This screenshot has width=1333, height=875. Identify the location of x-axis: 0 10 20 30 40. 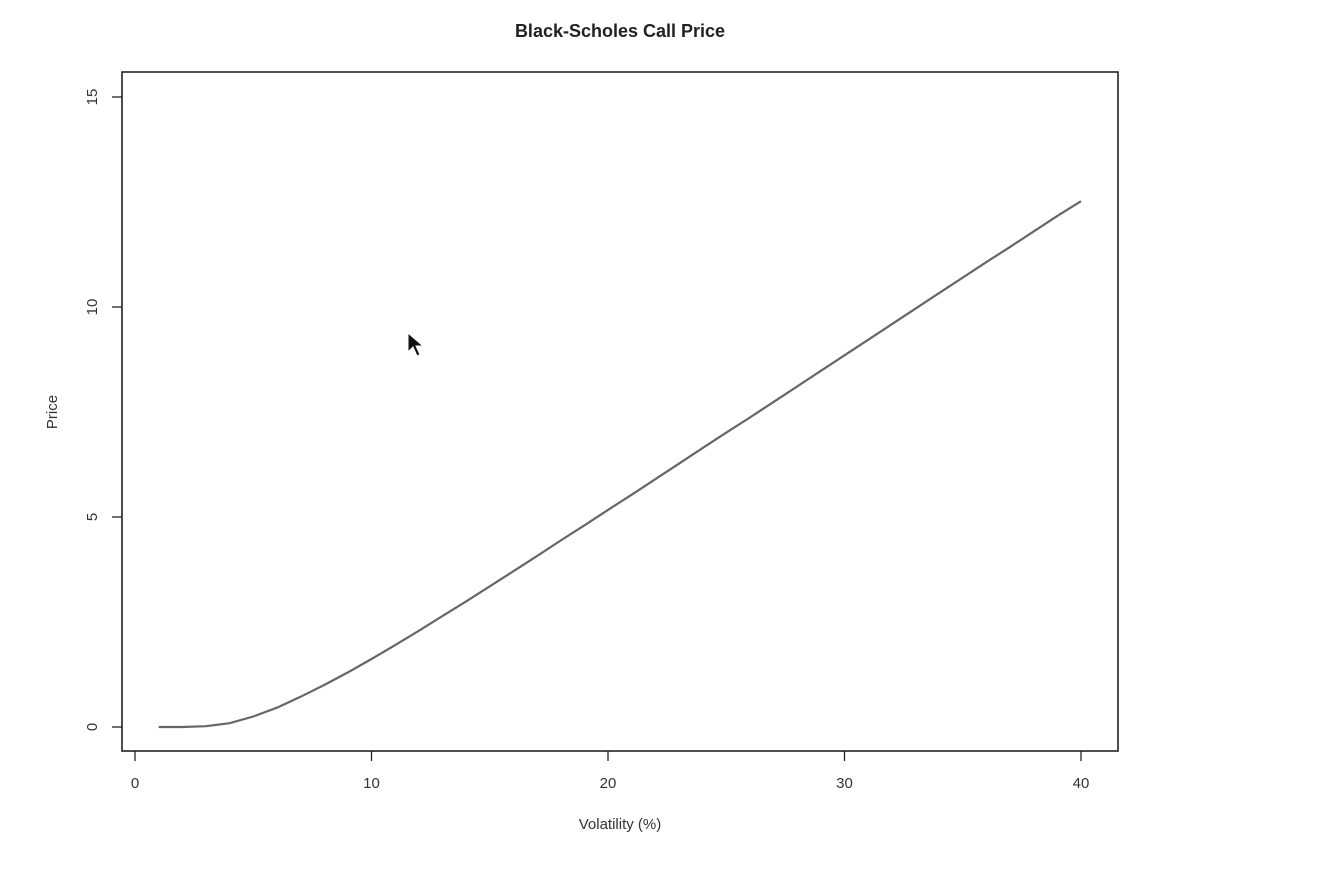
(610, 771).